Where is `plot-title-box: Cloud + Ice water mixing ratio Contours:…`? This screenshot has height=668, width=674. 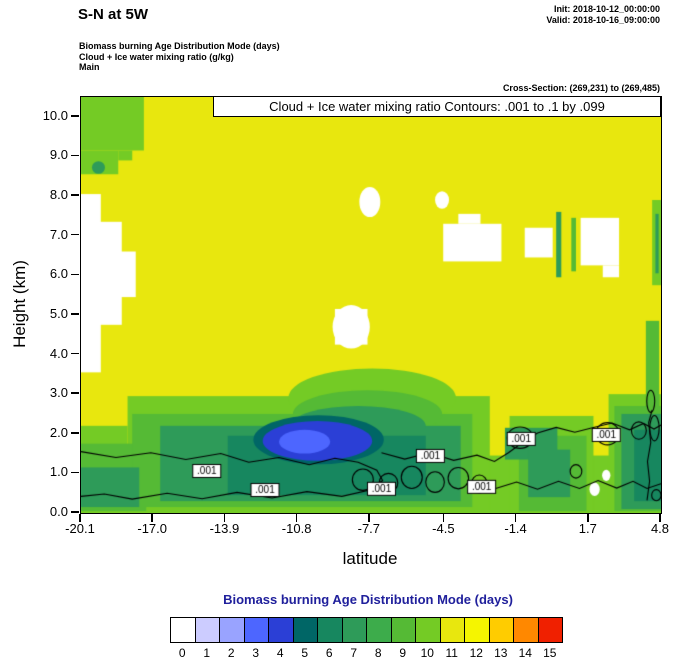
plot-title-box: Cloud + Ice water mixing ratio Contours:… is located at coordinates (437, 106).